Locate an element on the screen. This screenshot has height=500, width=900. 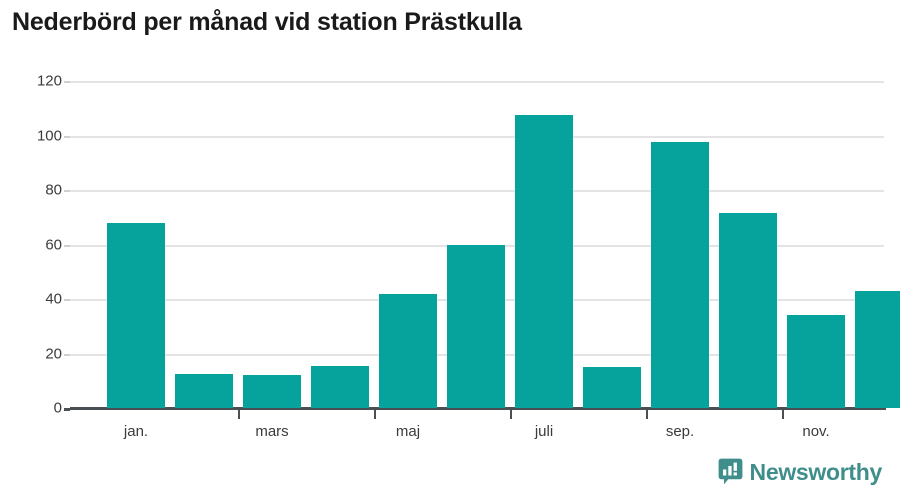
x-axis-tick-label: mars is located at coordinates (272, 431).